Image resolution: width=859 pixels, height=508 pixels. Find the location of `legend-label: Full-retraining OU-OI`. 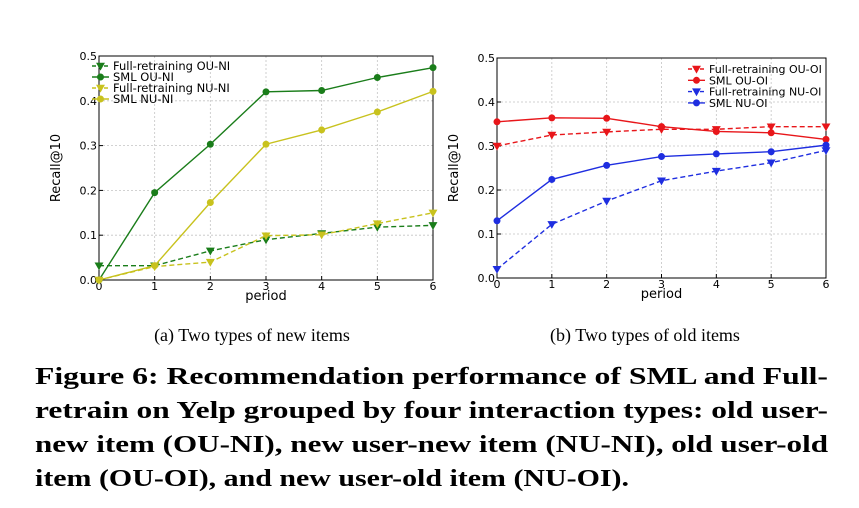

legend-label: Full-retraining OU-OI is located at coordinates (765, 69).